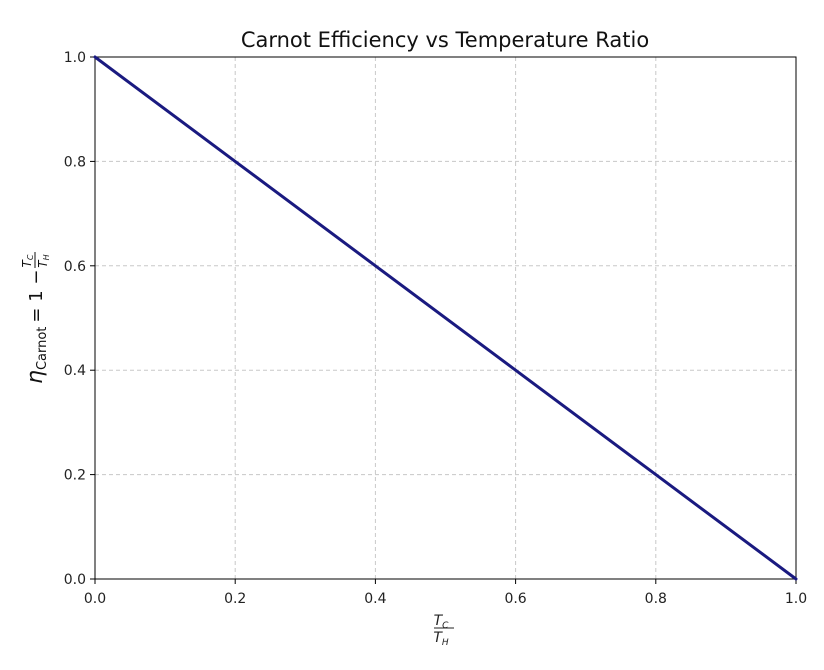  I want to click on x-tick-label: 0.8, so click(656, 599).